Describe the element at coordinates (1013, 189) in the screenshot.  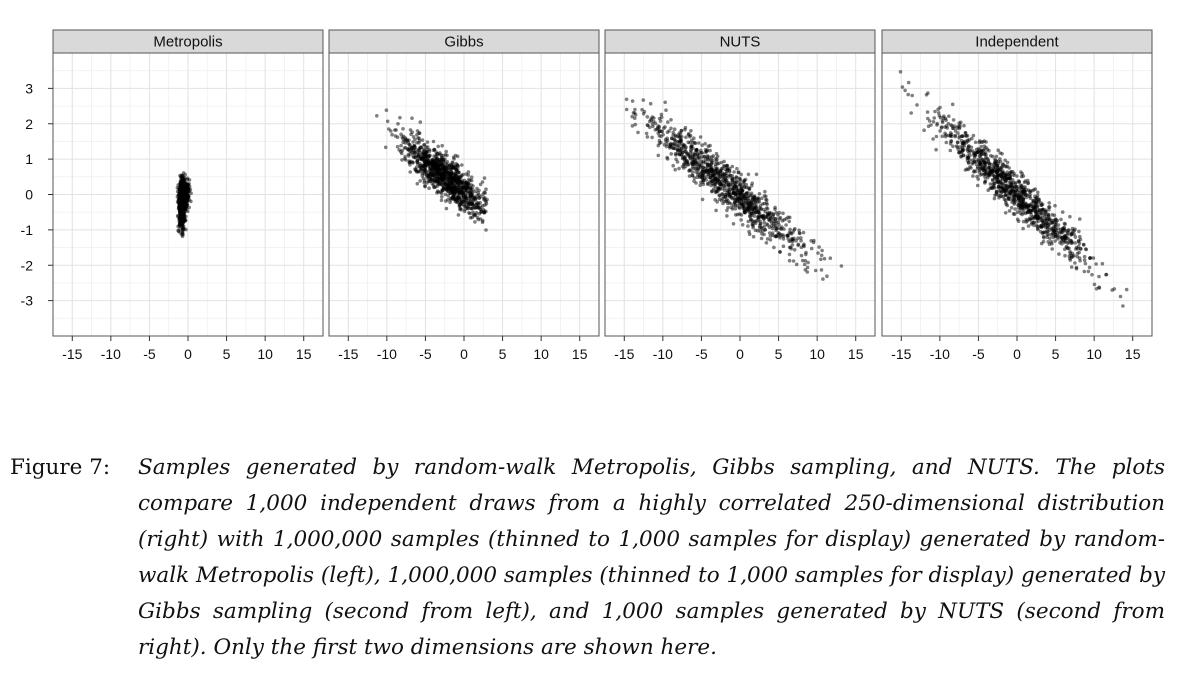
I see `points-independent` at that location.